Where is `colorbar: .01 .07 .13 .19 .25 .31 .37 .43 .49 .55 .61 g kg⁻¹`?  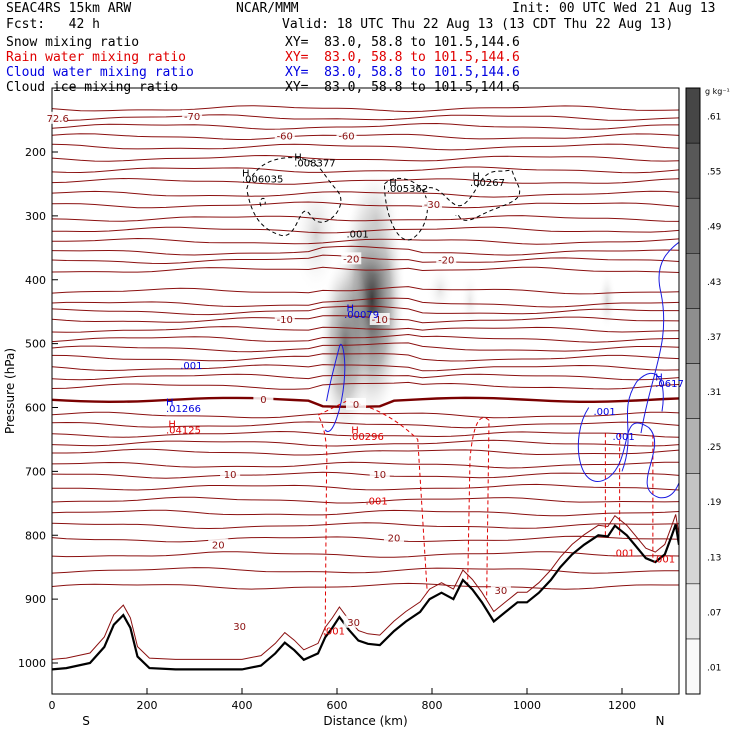
colorbar: .01 .07 .13 .19 .25 .31 .37 .43 .49 .55 .61 g kg⁻¹ is located at coordinates (707, 391).